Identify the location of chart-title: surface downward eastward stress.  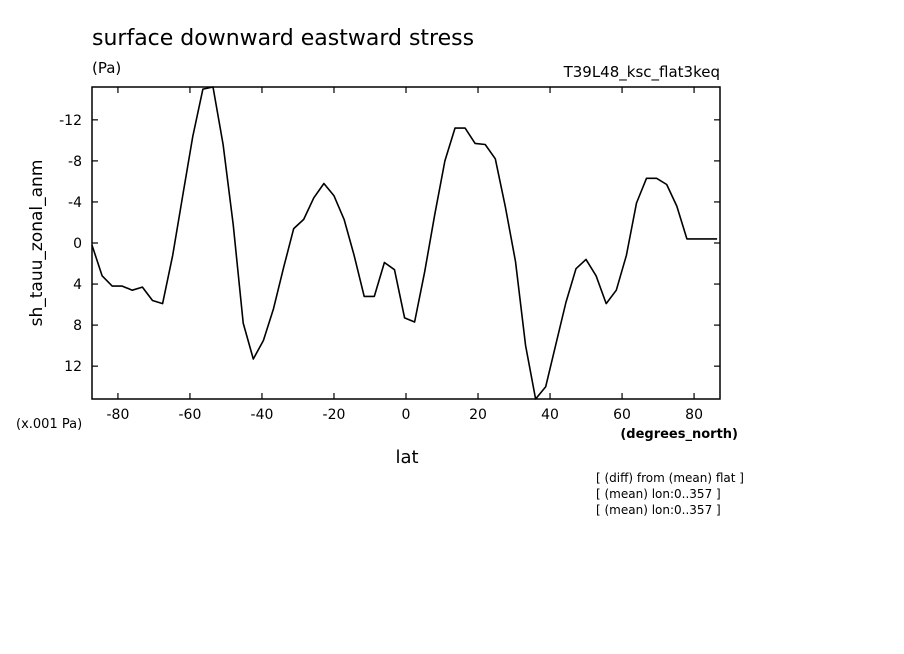
(283, 38).